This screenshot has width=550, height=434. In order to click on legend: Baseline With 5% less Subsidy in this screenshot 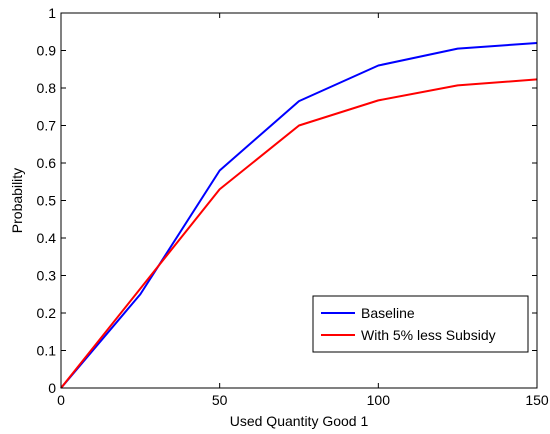, I will do `click(420, 324)`.